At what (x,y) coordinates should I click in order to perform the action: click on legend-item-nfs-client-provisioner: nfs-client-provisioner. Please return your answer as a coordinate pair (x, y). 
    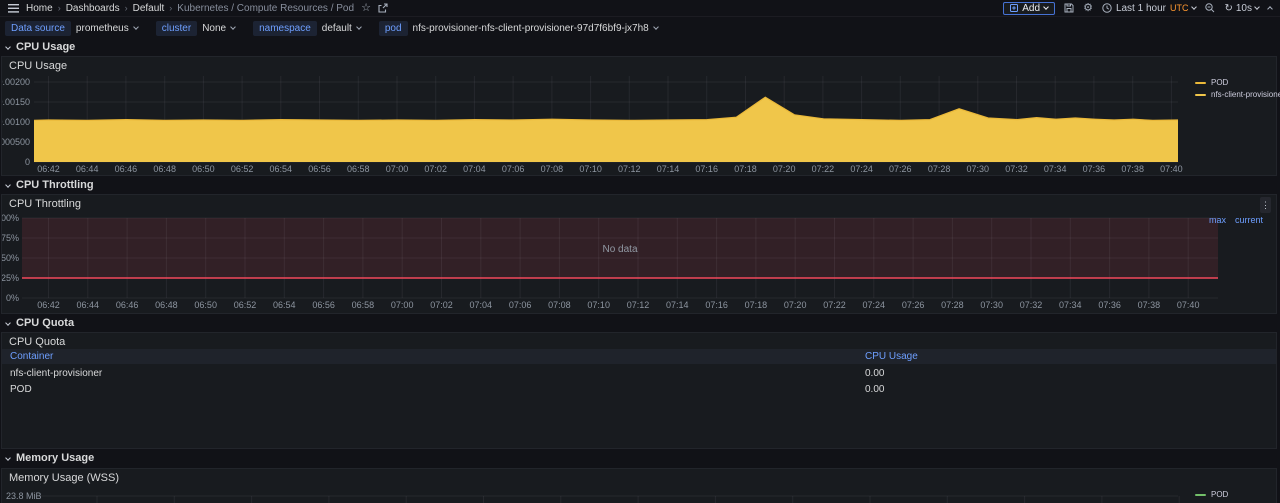
    Looking at the image, I should click on (1237, 94).